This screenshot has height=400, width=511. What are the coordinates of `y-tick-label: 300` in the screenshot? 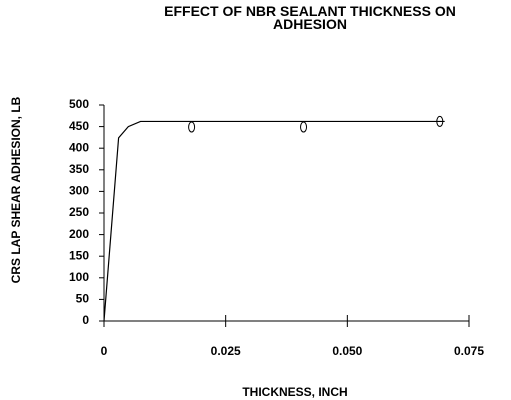 It's located at (79, 191).